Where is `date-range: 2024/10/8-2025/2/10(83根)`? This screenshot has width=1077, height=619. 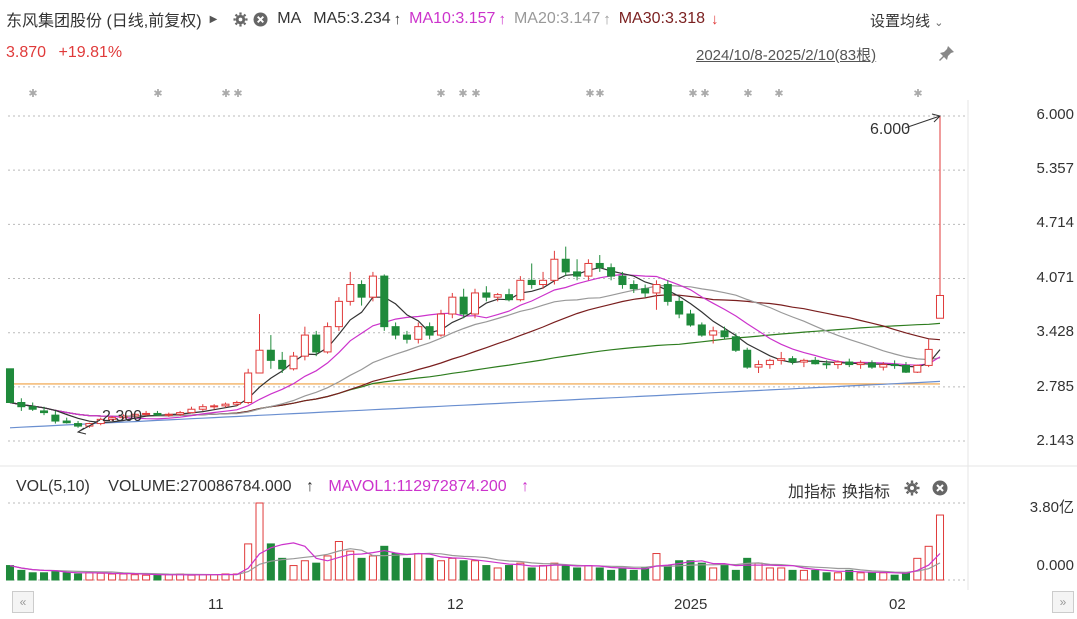
date-range: 2024/10/8-2025/2/10(83根) is located at coordinates (786, 55).